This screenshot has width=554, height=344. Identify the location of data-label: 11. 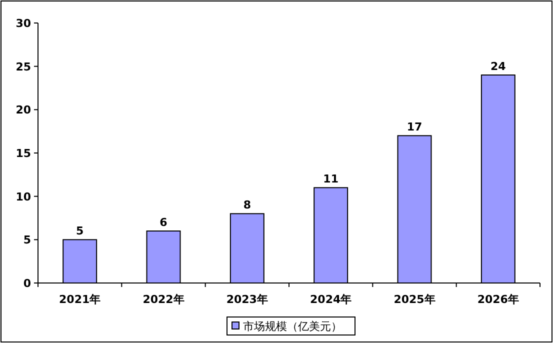
(330, 179).